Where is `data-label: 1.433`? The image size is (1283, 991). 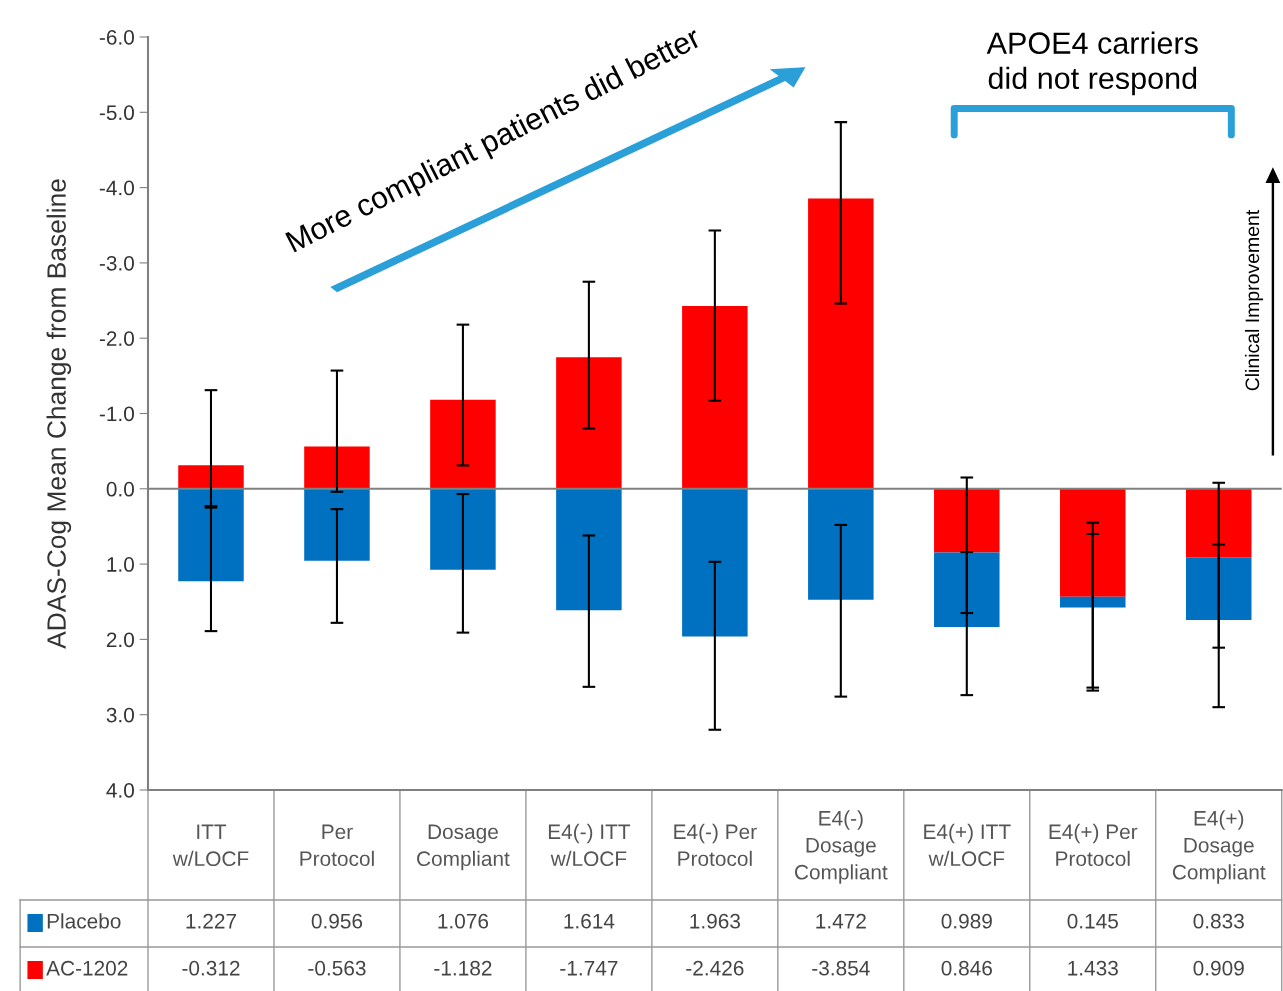
data-label: 1.433 is located at coordinates (1093, 968).